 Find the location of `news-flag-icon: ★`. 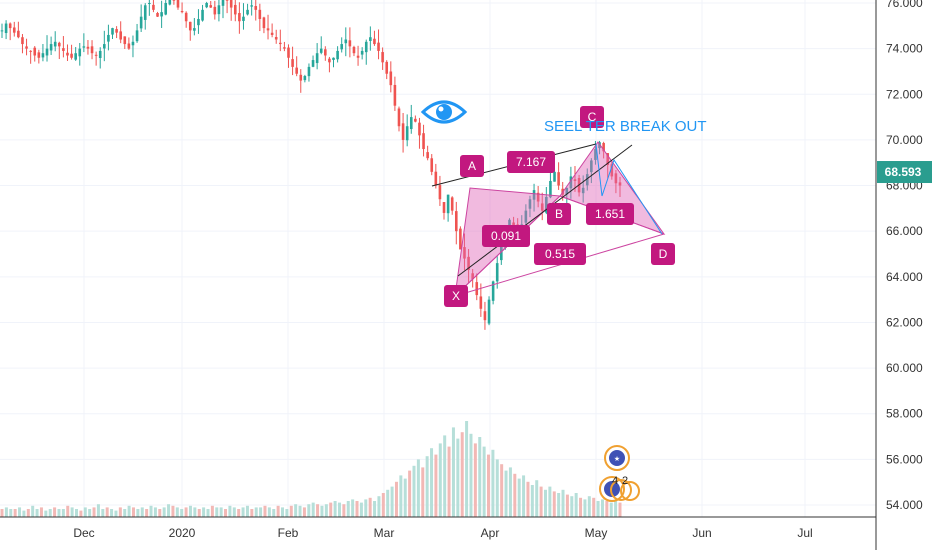

news-flag-icon: ★ is located at coordinates (617, 458).